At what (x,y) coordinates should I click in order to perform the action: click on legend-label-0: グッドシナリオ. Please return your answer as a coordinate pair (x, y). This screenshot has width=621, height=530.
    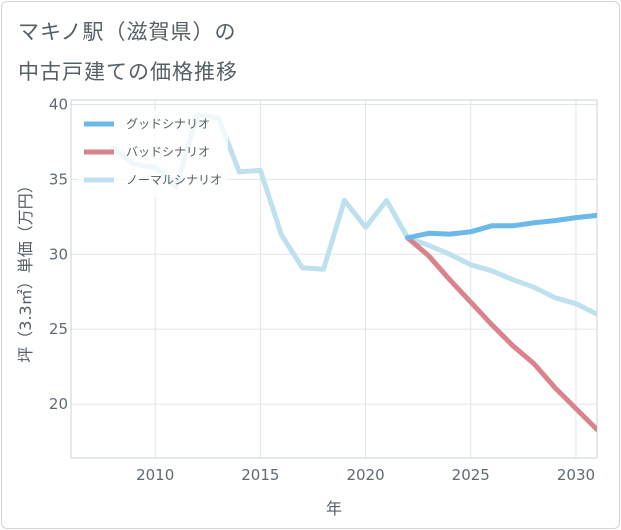
    Looking at the image, I should click on (168, 124).